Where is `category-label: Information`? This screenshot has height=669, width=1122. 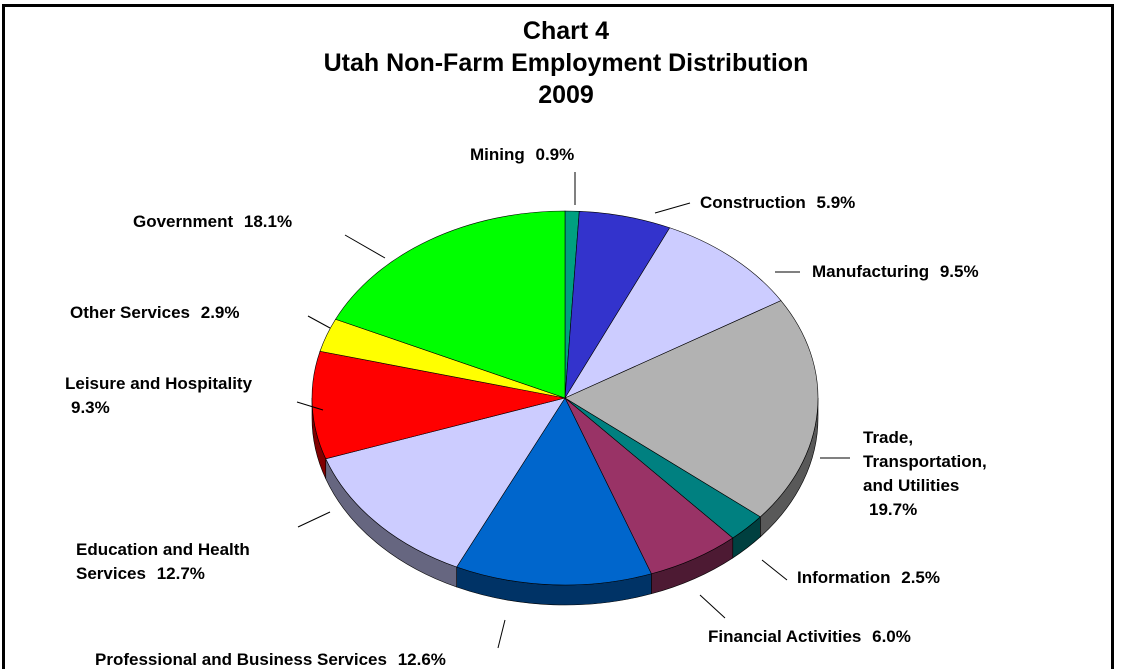
category-label: Information is located at coordinates (844, 577).